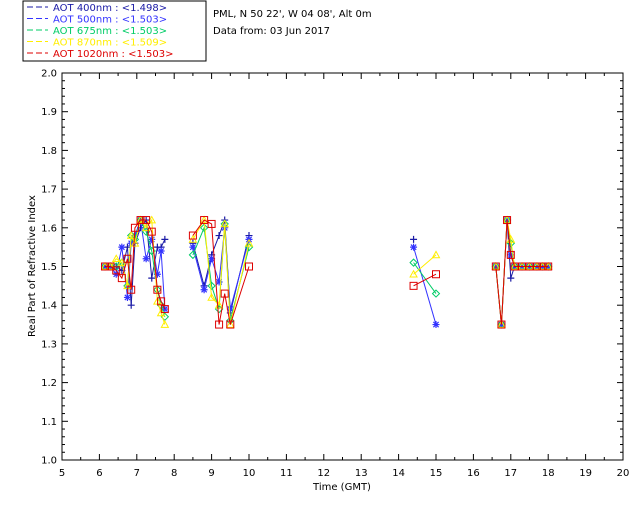  What do you see at coordinates (585, 473) in the screenshot?
I see `x-tick-label: 19` at bounding box center [585, 473].